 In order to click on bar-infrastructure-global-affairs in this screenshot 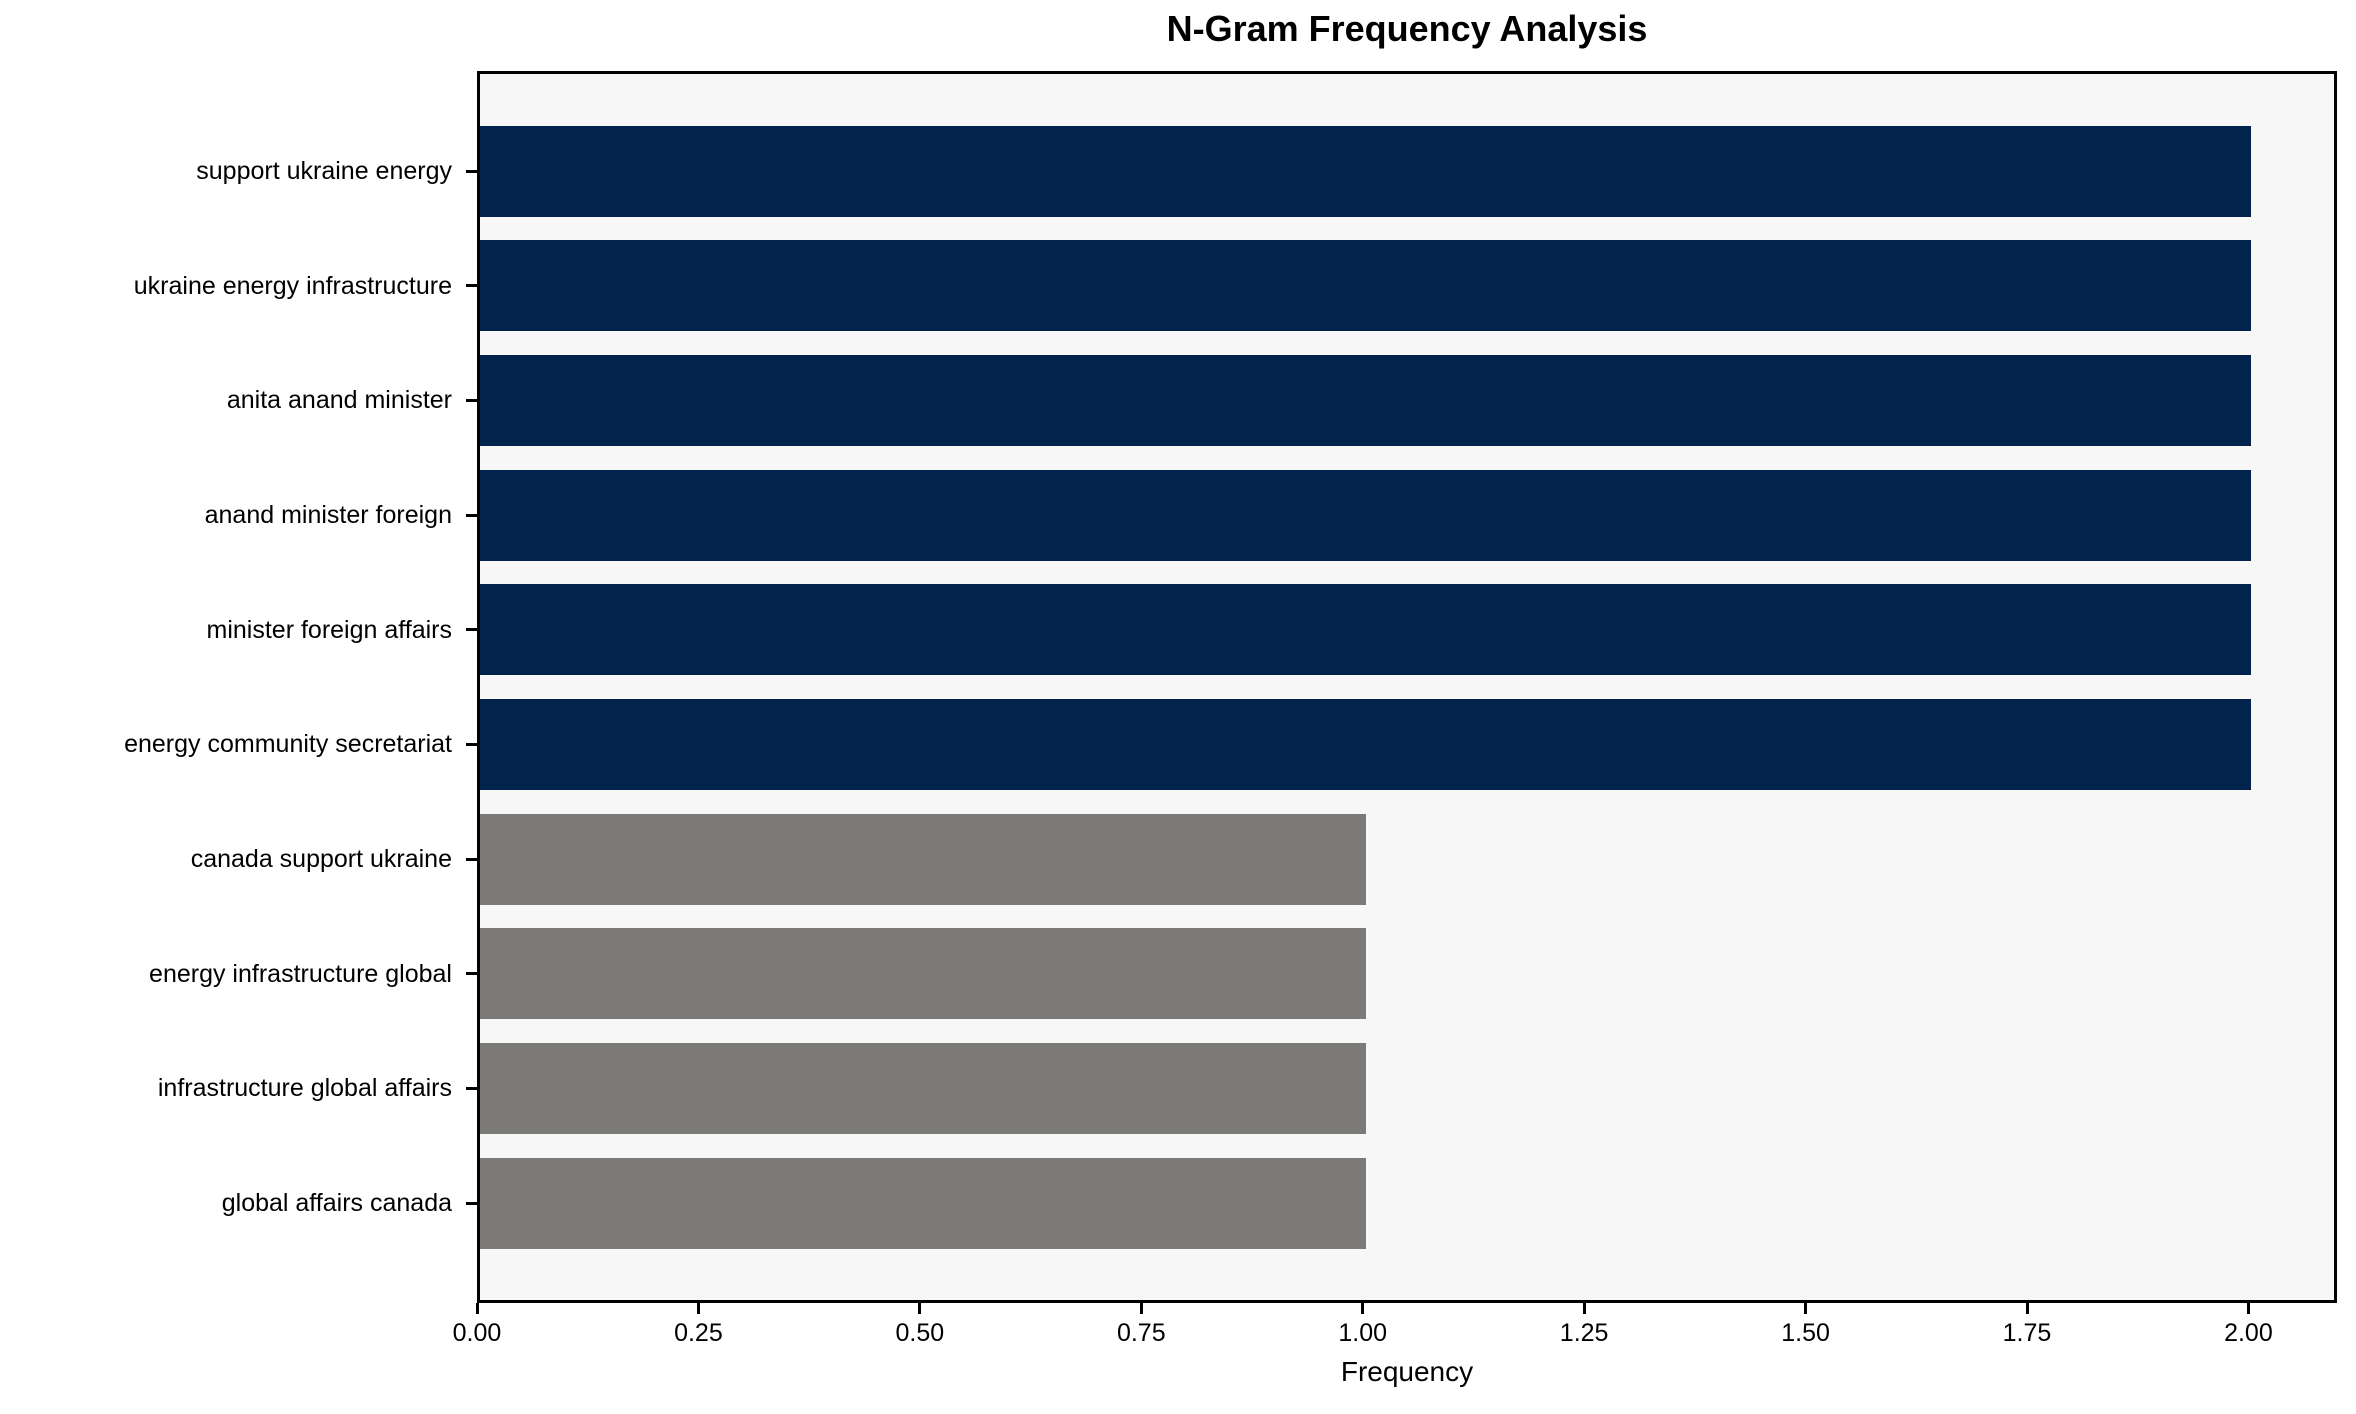, I will do `click(923, 1088)`.